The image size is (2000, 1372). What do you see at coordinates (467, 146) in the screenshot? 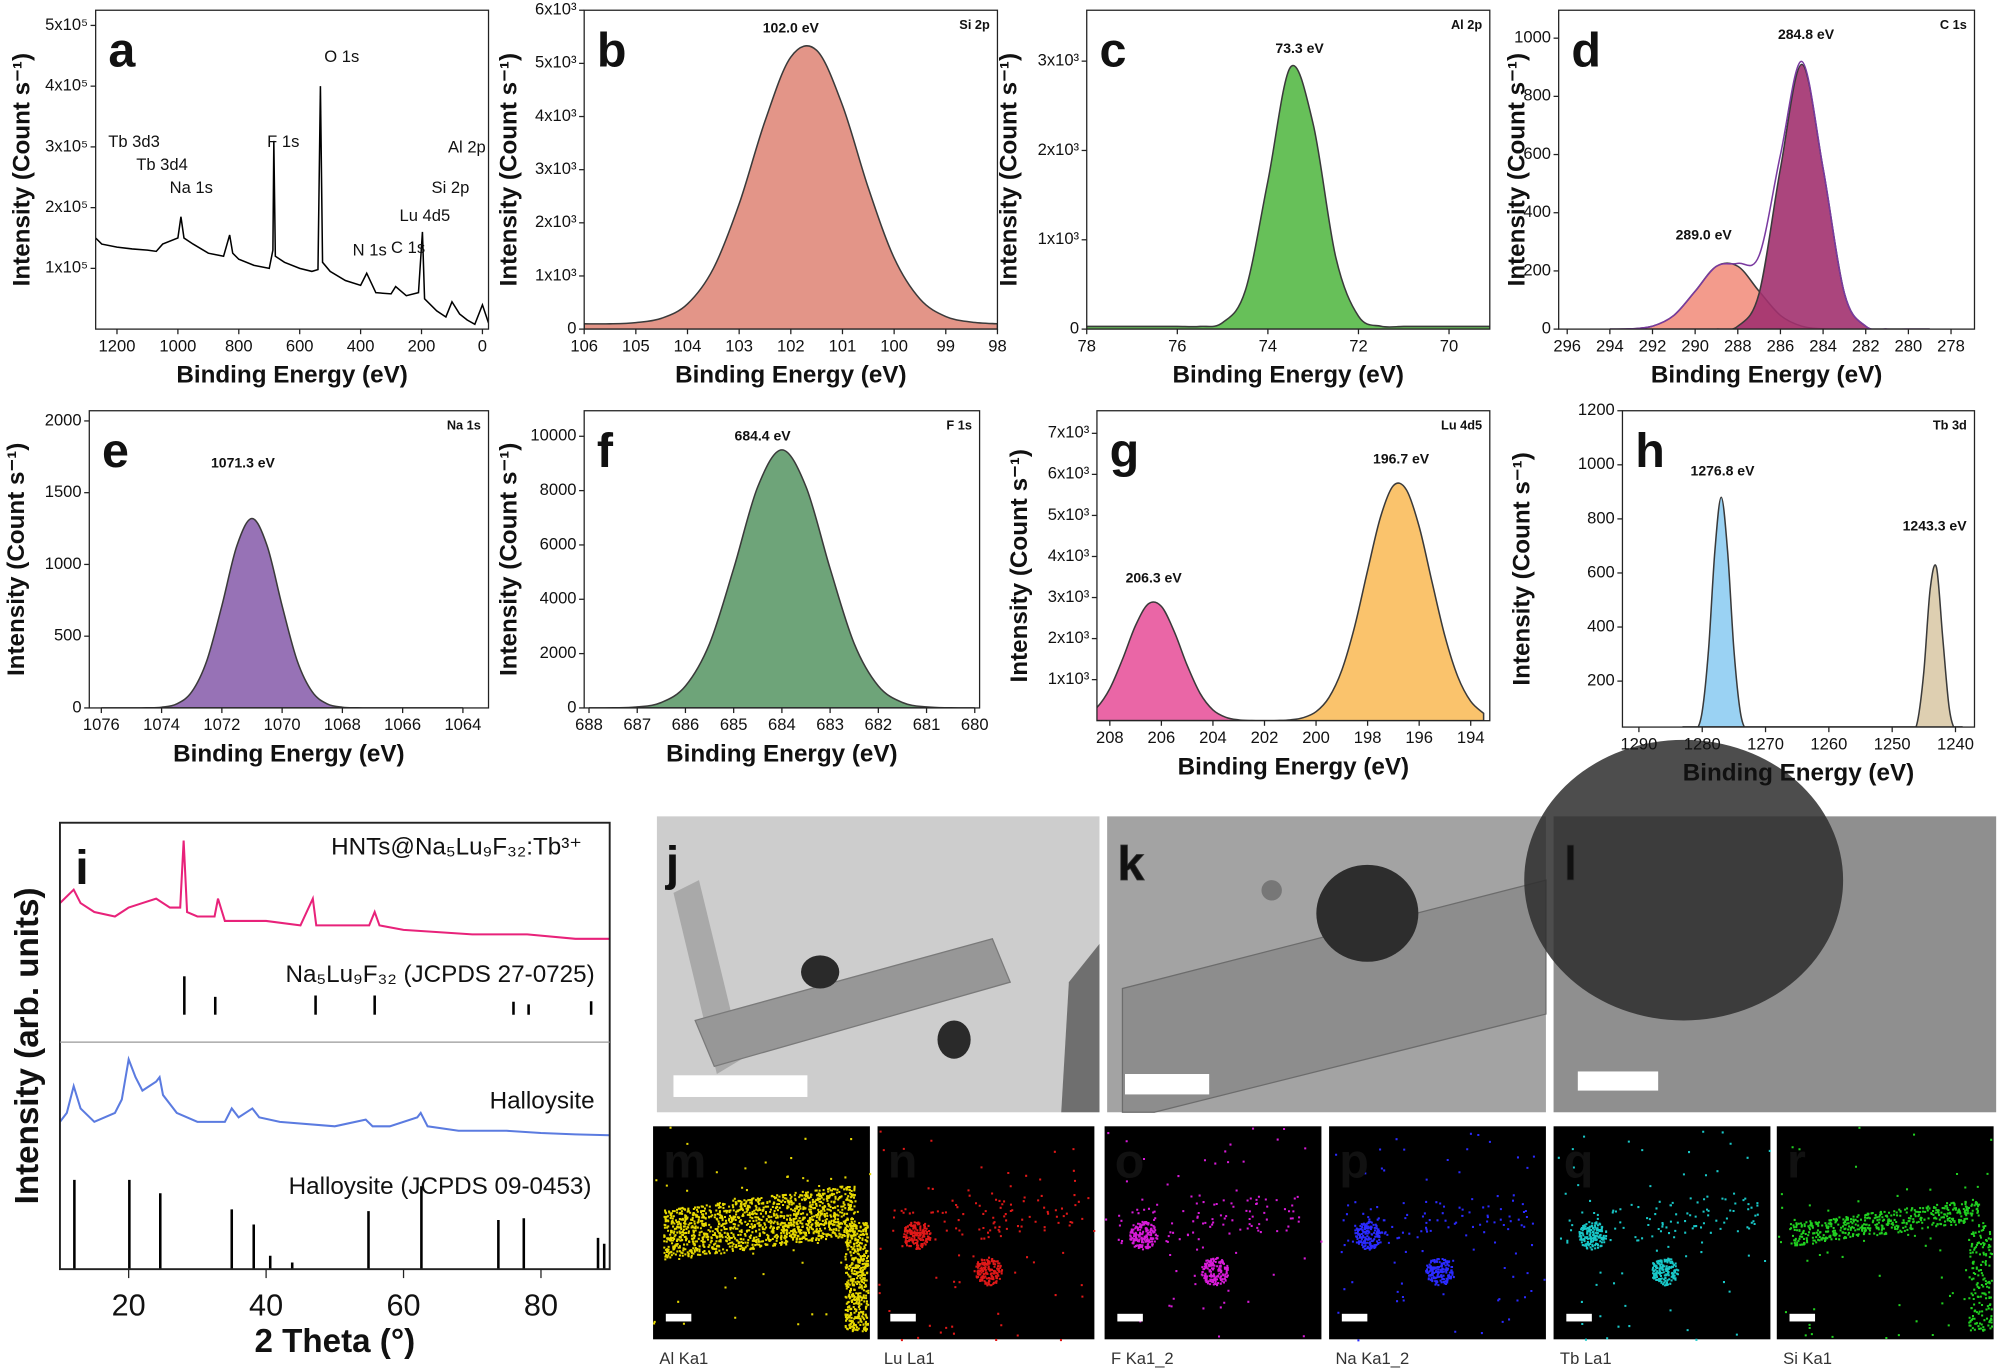
I see `peak-annotation: Al 2p` at bounding box center [467, 146].